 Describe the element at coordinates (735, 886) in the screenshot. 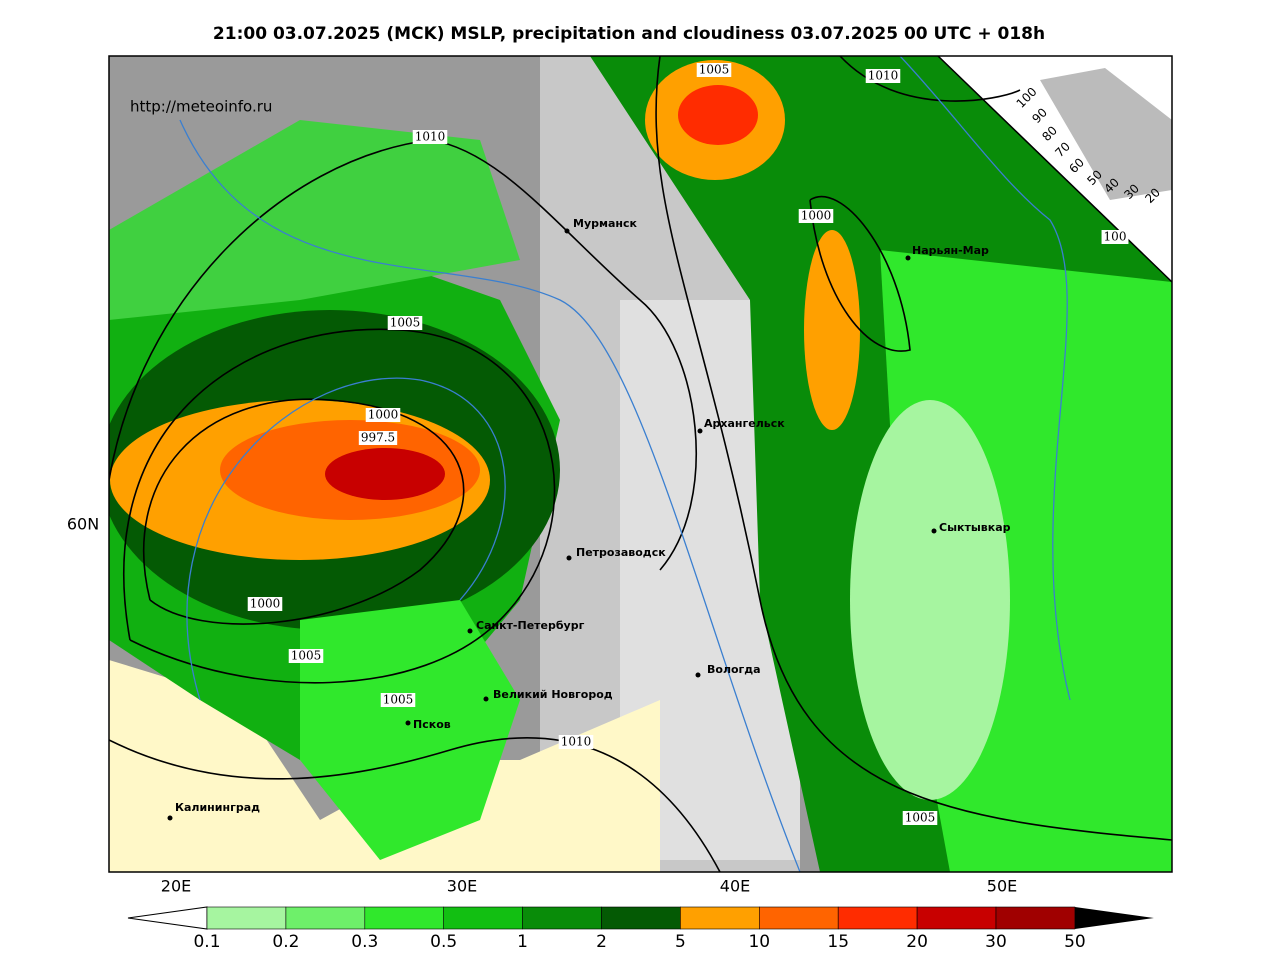

I see `lon-label: 40E` at that location.